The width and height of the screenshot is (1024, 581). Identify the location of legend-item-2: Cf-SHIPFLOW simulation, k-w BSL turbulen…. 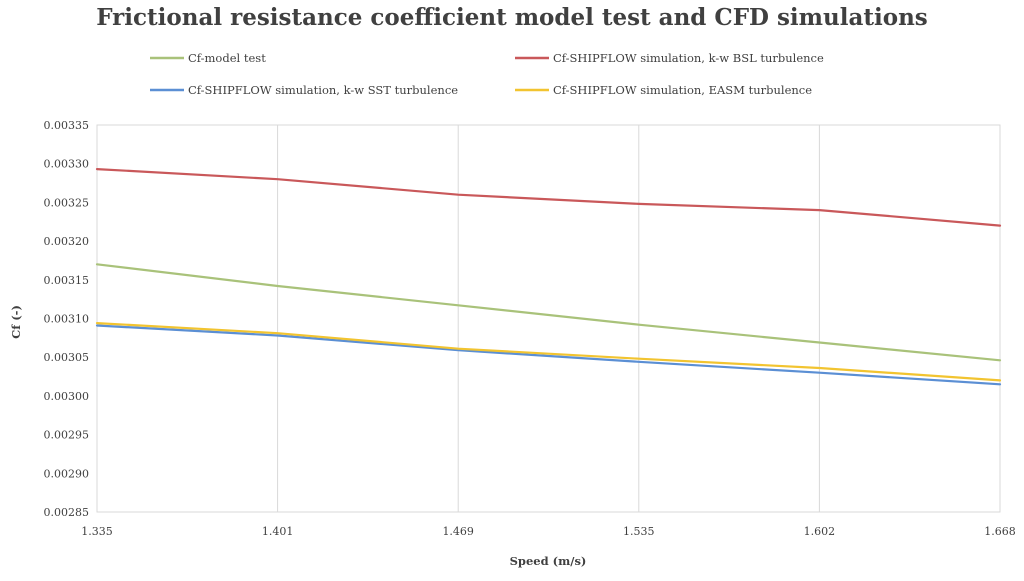
(669, 58).